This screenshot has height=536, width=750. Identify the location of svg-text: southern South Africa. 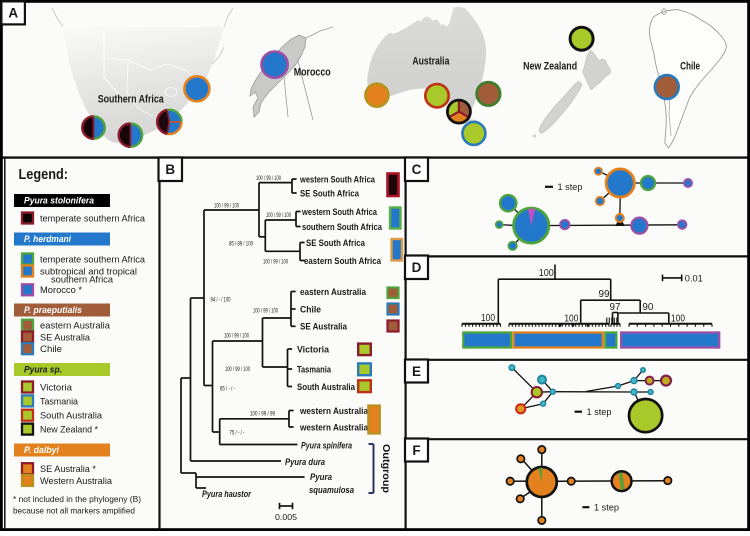
(342, 227).